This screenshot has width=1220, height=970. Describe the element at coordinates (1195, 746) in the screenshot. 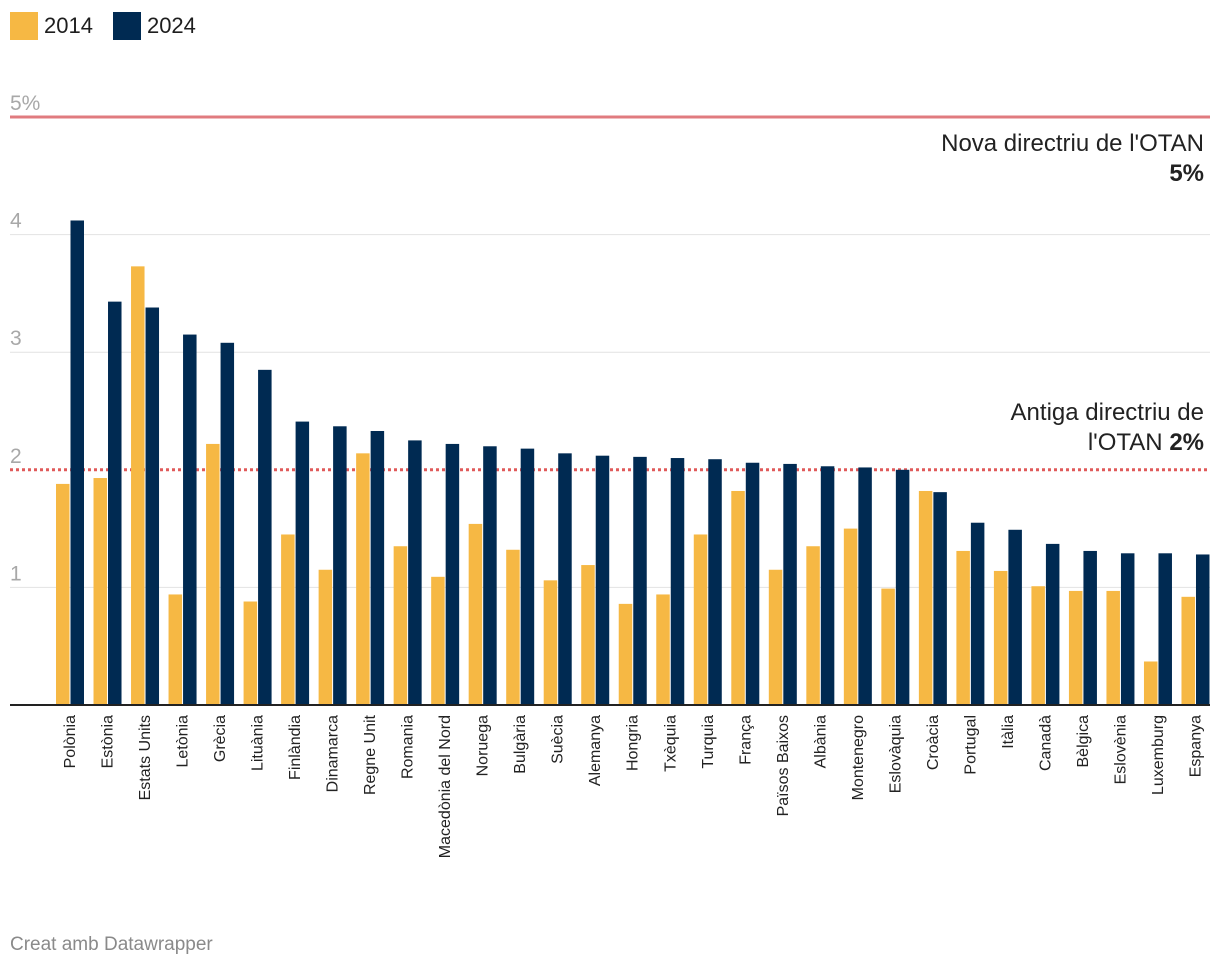

I see `x-tick-label-31: Espanya` at that location.